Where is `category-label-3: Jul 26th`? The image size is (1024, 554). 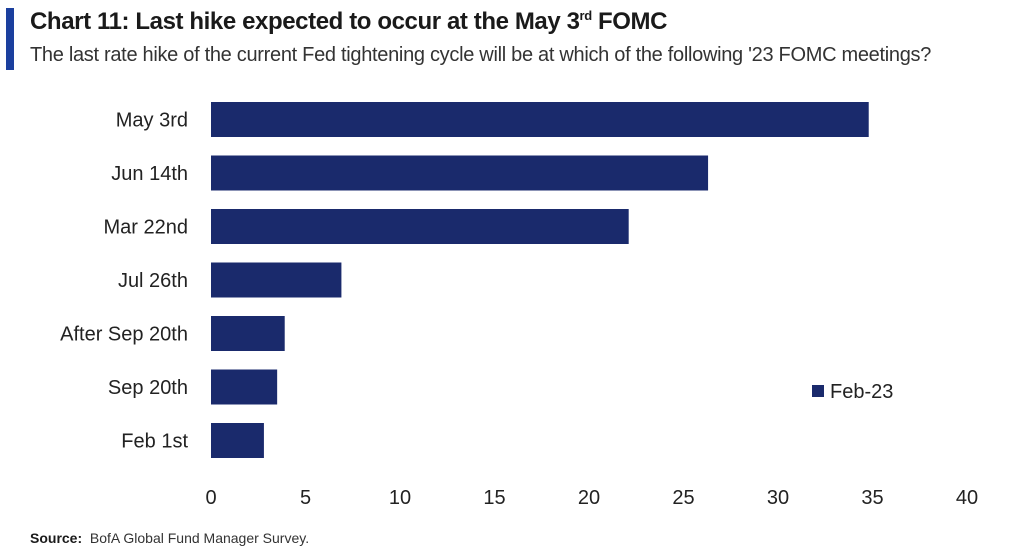 category-label-3: Jul 26th is located at coordinates (153, 281).